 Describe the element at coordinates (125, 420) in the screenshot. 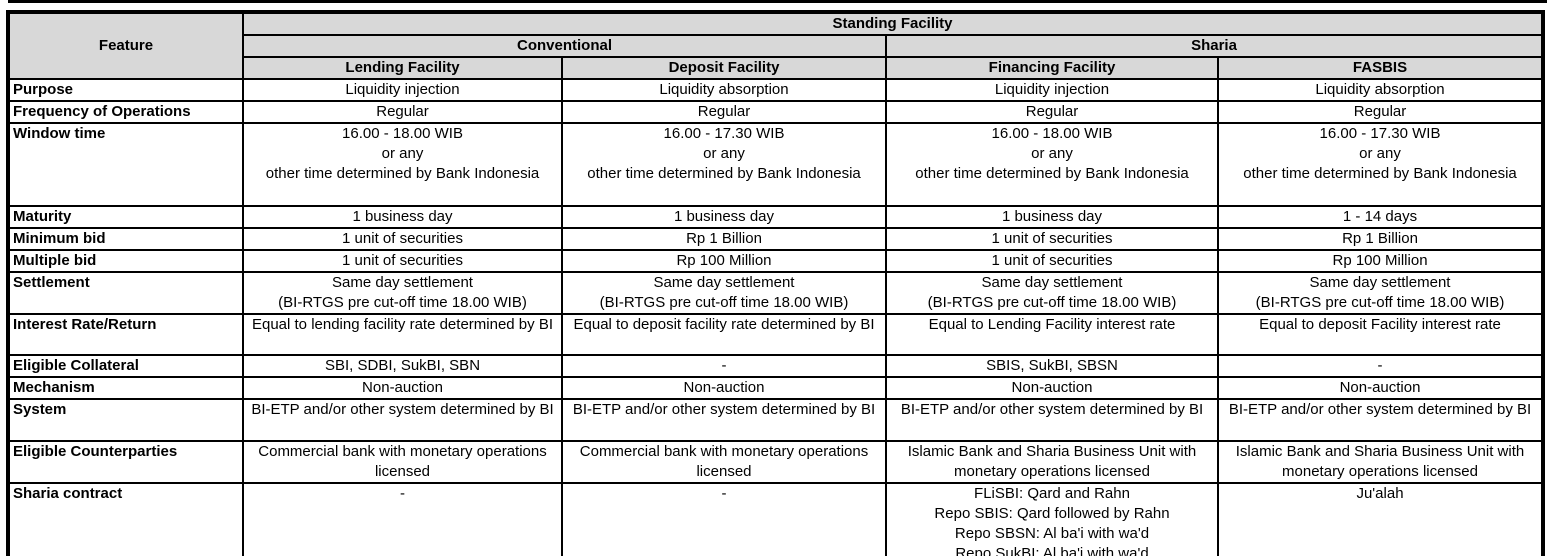

I see `row-label: System` at that location.